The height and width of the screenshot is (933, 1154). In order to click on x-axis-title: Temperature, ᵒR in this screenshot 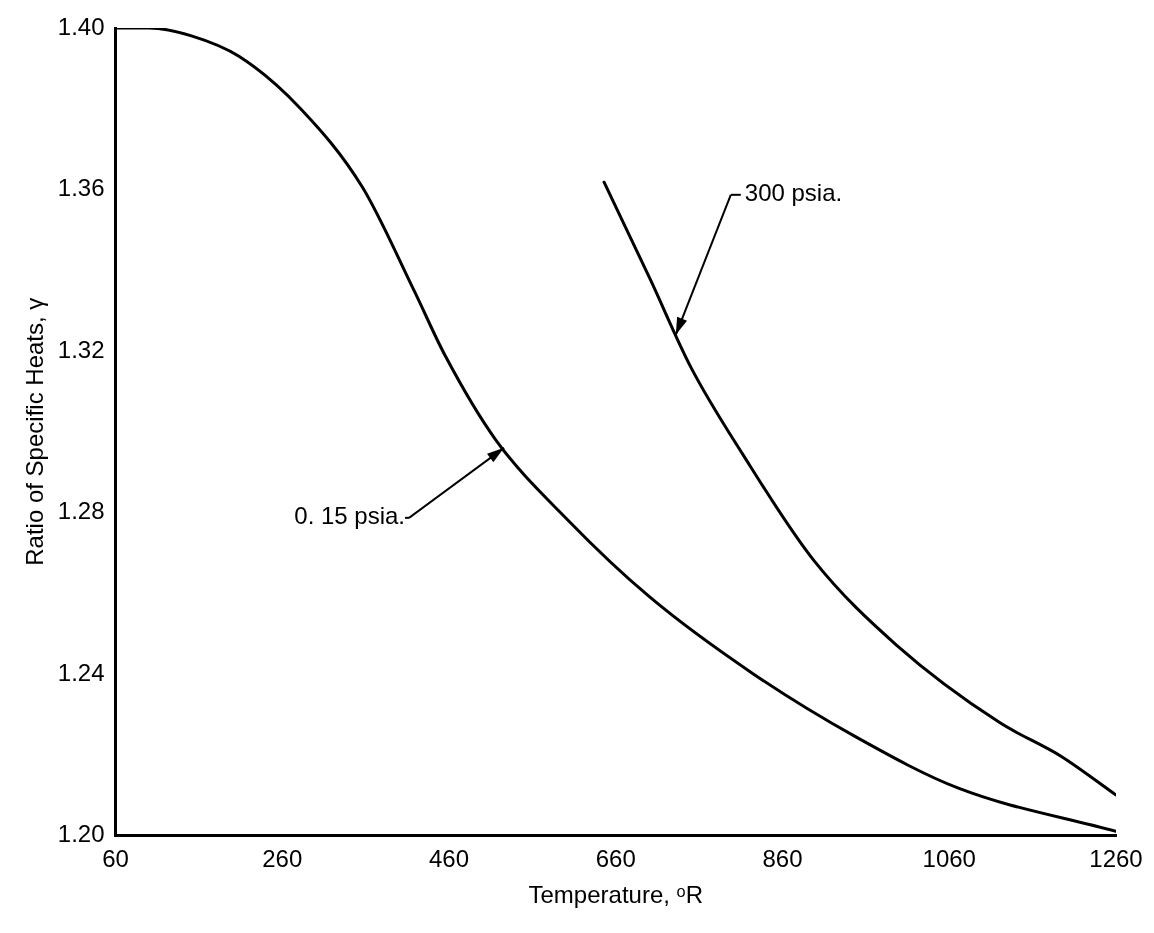, I will do `click(615, 895)`.